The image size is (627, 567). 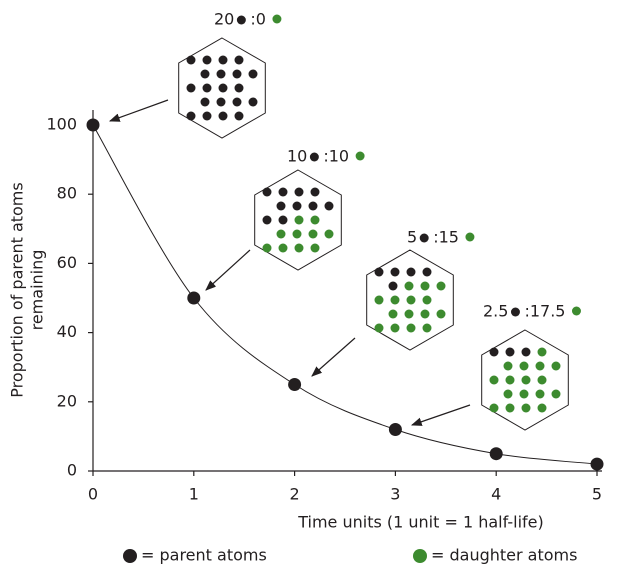 What do you see at coordinates (496, 494) in the screenshot?
I see `x-tick-label: 4` at bounding box center [496, 494].